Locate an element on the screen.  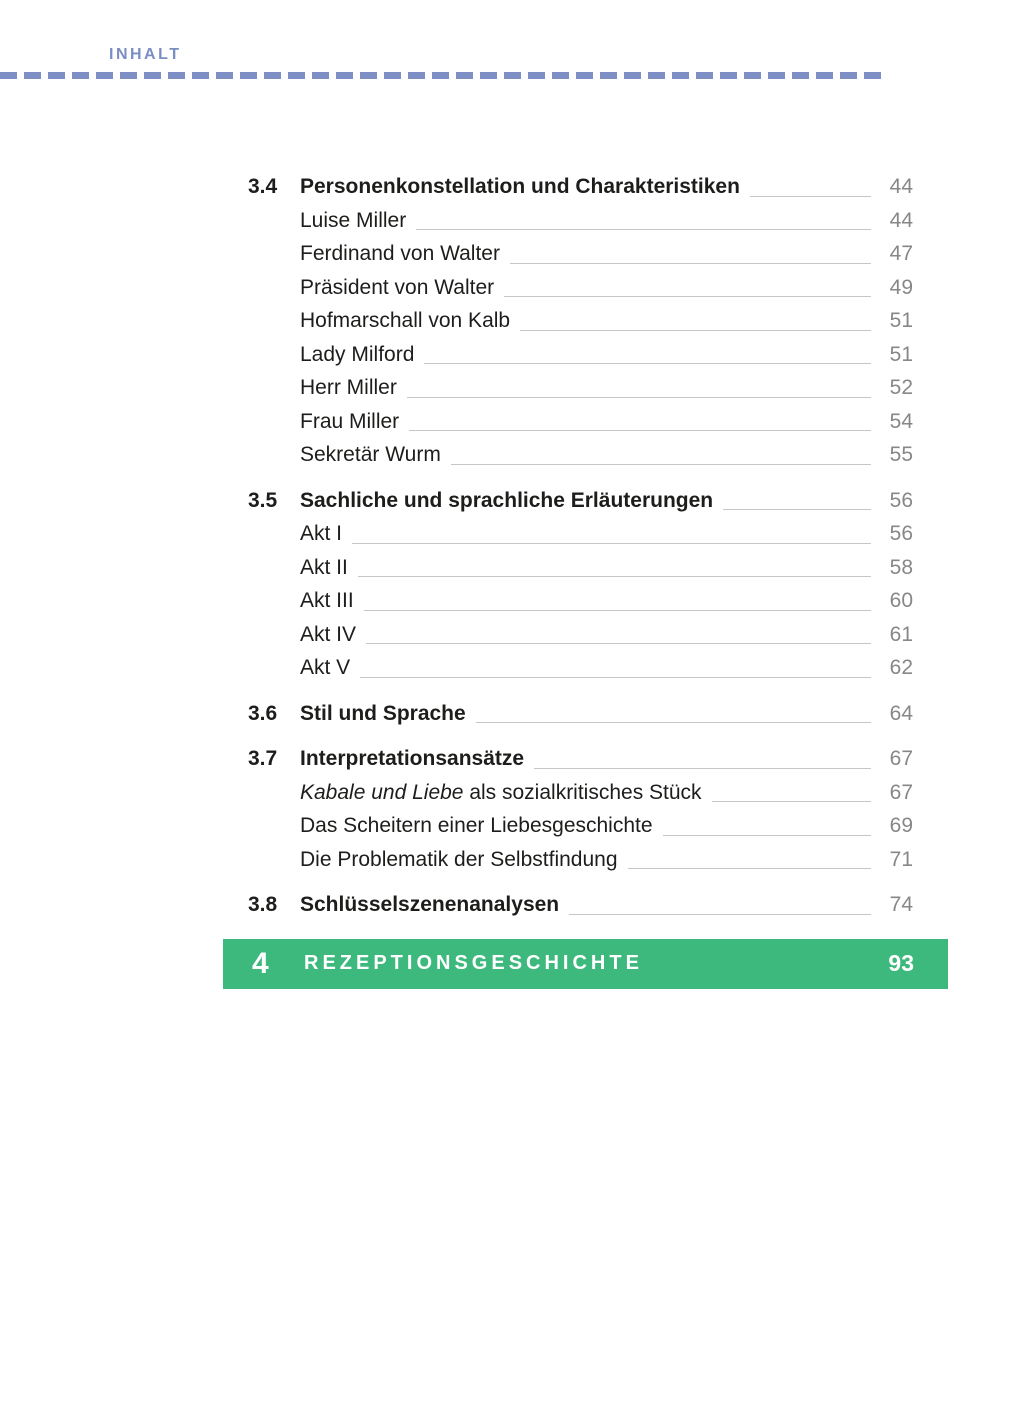
entry-label: Akt III is located at coordinates (327, 600).